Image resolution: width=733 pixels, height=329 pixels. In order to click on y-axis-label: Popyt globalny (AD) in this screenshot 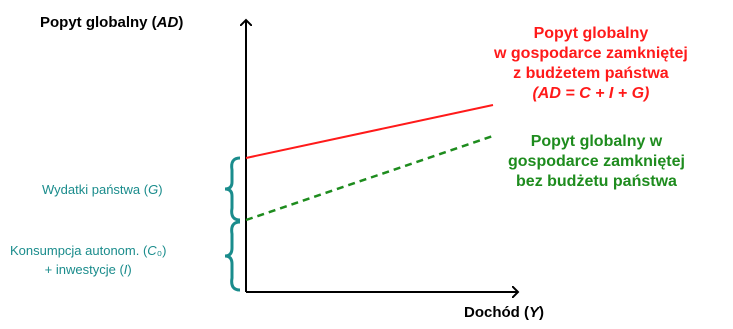, I will do `click(112, 22)`.